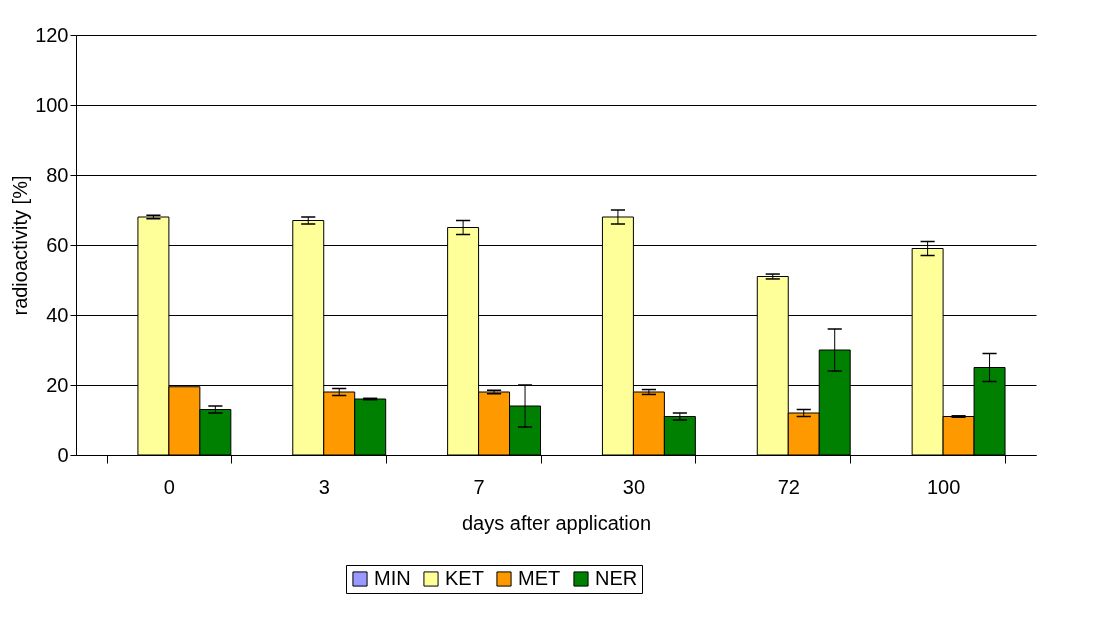  What do you see at coordinates (479, 486) in the screenshot?
I see `x-tick-label: 7` at bounding box center [479, 486].